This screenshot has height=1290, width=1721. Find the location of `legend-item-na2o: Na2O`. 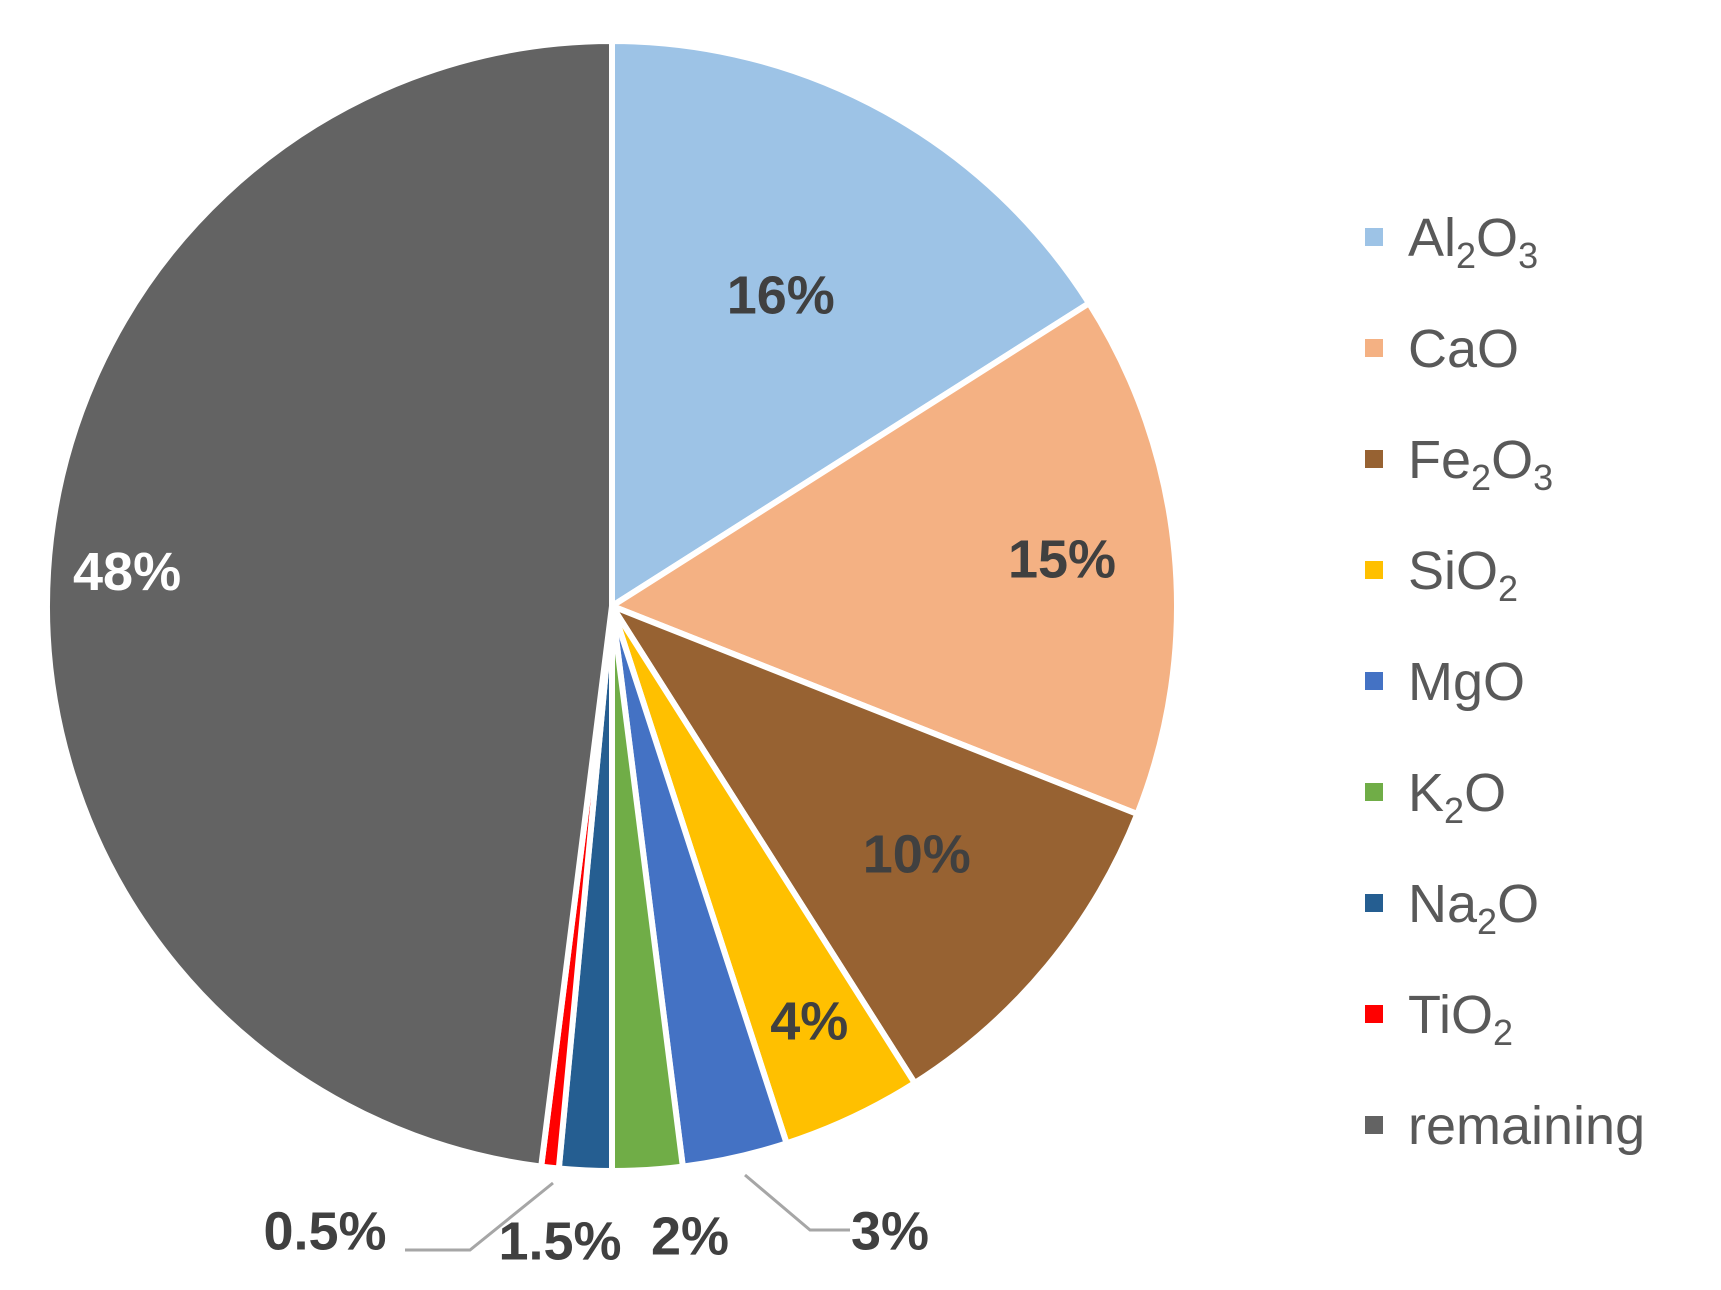

legend-item-na2o: Na2O is located at coordinates (1452, 908).